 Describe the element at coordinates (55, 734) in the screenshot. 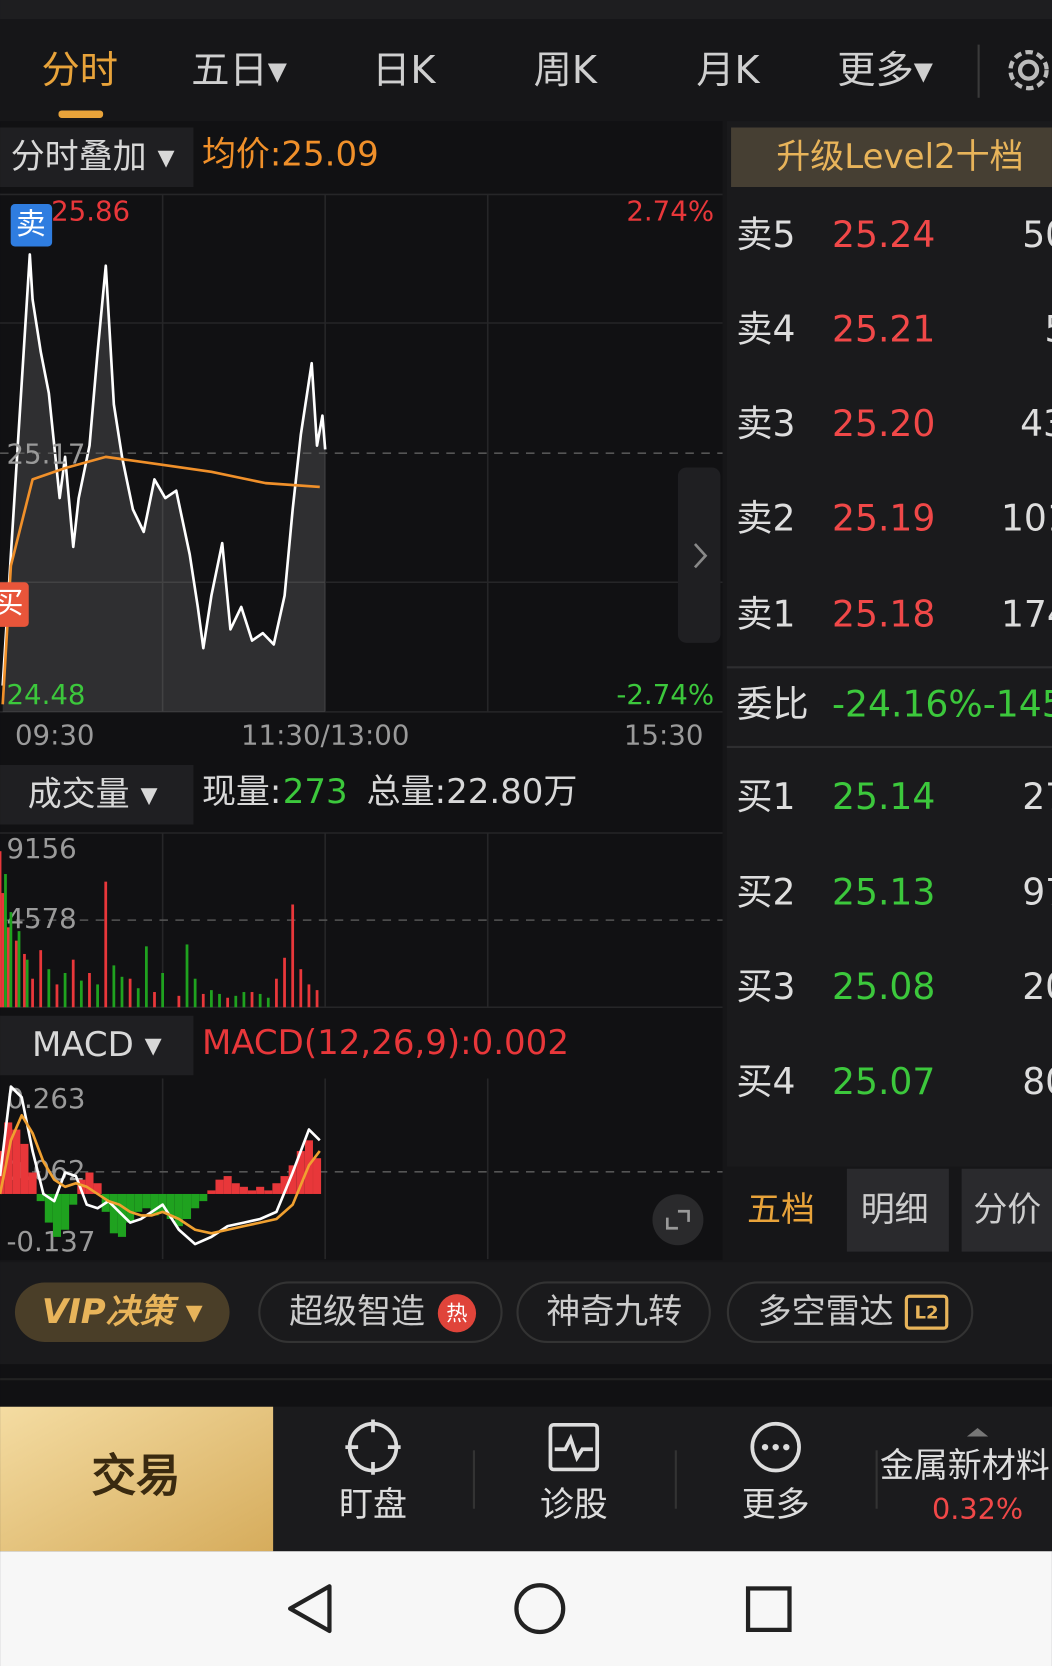

I see `x-tick-label: 09:30` at that location.